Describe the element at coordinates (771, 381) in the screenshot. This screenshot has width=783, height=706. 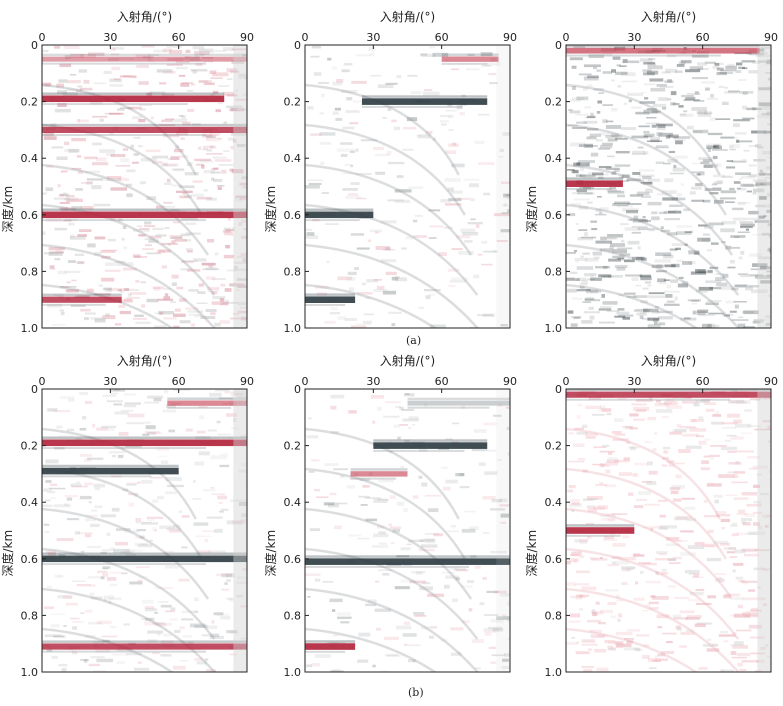
I see `x-tick-label: 90` at that location.